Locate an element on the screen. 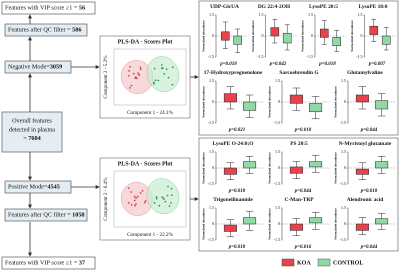 This screenshot has width=400, height=276. flow-count: 7604 is located at coordinates (34, 138).